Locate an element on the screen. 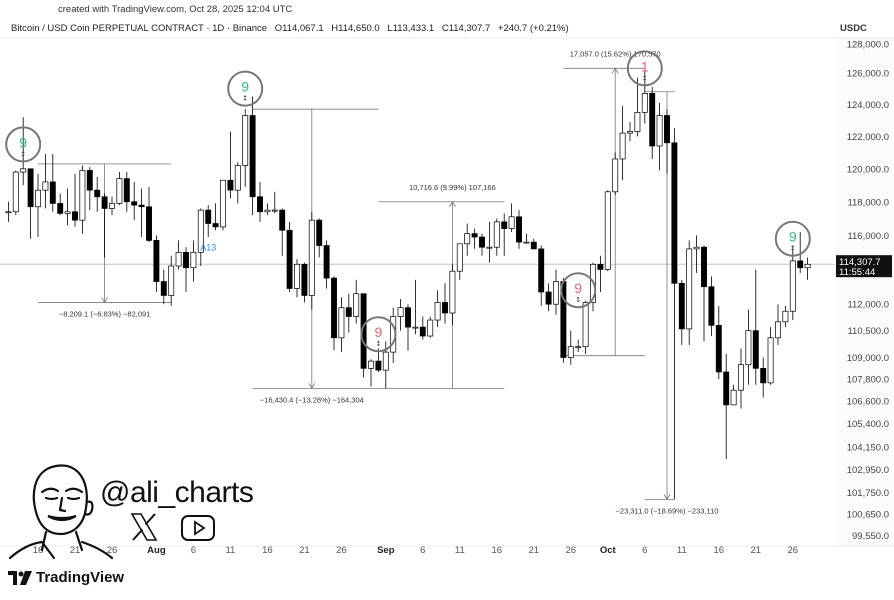 The width and height of the screenshot is (894, 600). x-tick-label: 6 is located at coordinates (422, 550).